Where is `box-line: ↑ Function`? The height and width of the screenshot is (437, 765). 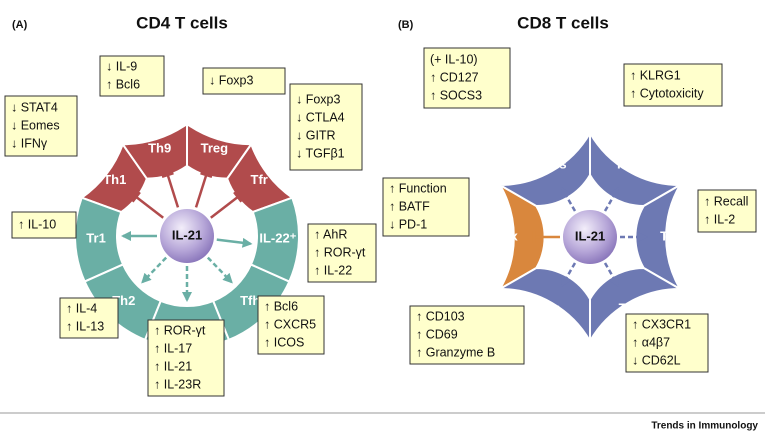
box-line: ↑ Function is located at coordinates (418, 188).